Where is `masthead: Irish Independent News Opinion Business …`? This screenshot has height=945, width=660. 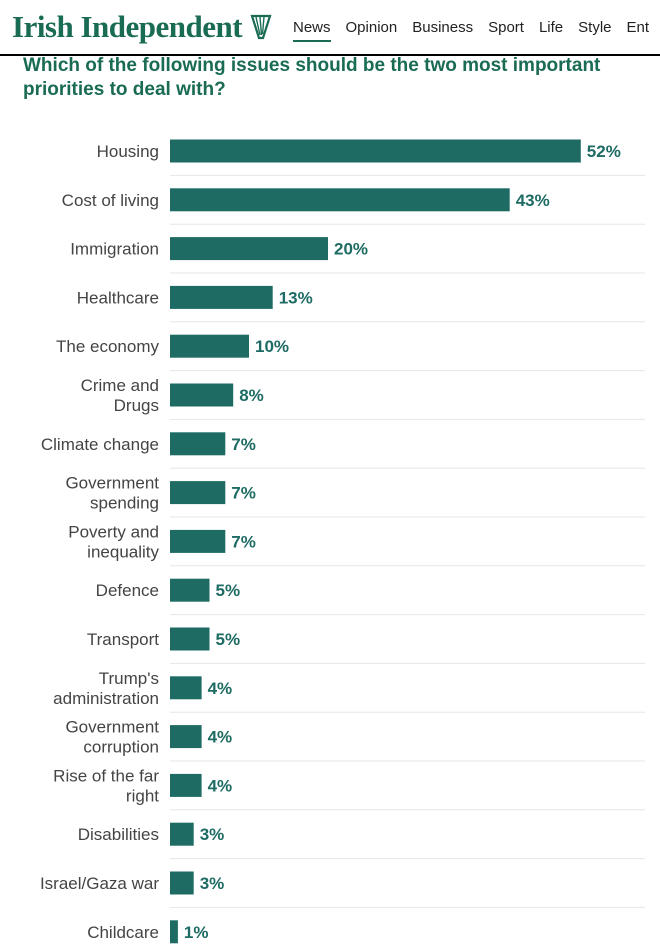
masthead: Irish Independent News Opinion Business … is located at coordinates (330, 29).